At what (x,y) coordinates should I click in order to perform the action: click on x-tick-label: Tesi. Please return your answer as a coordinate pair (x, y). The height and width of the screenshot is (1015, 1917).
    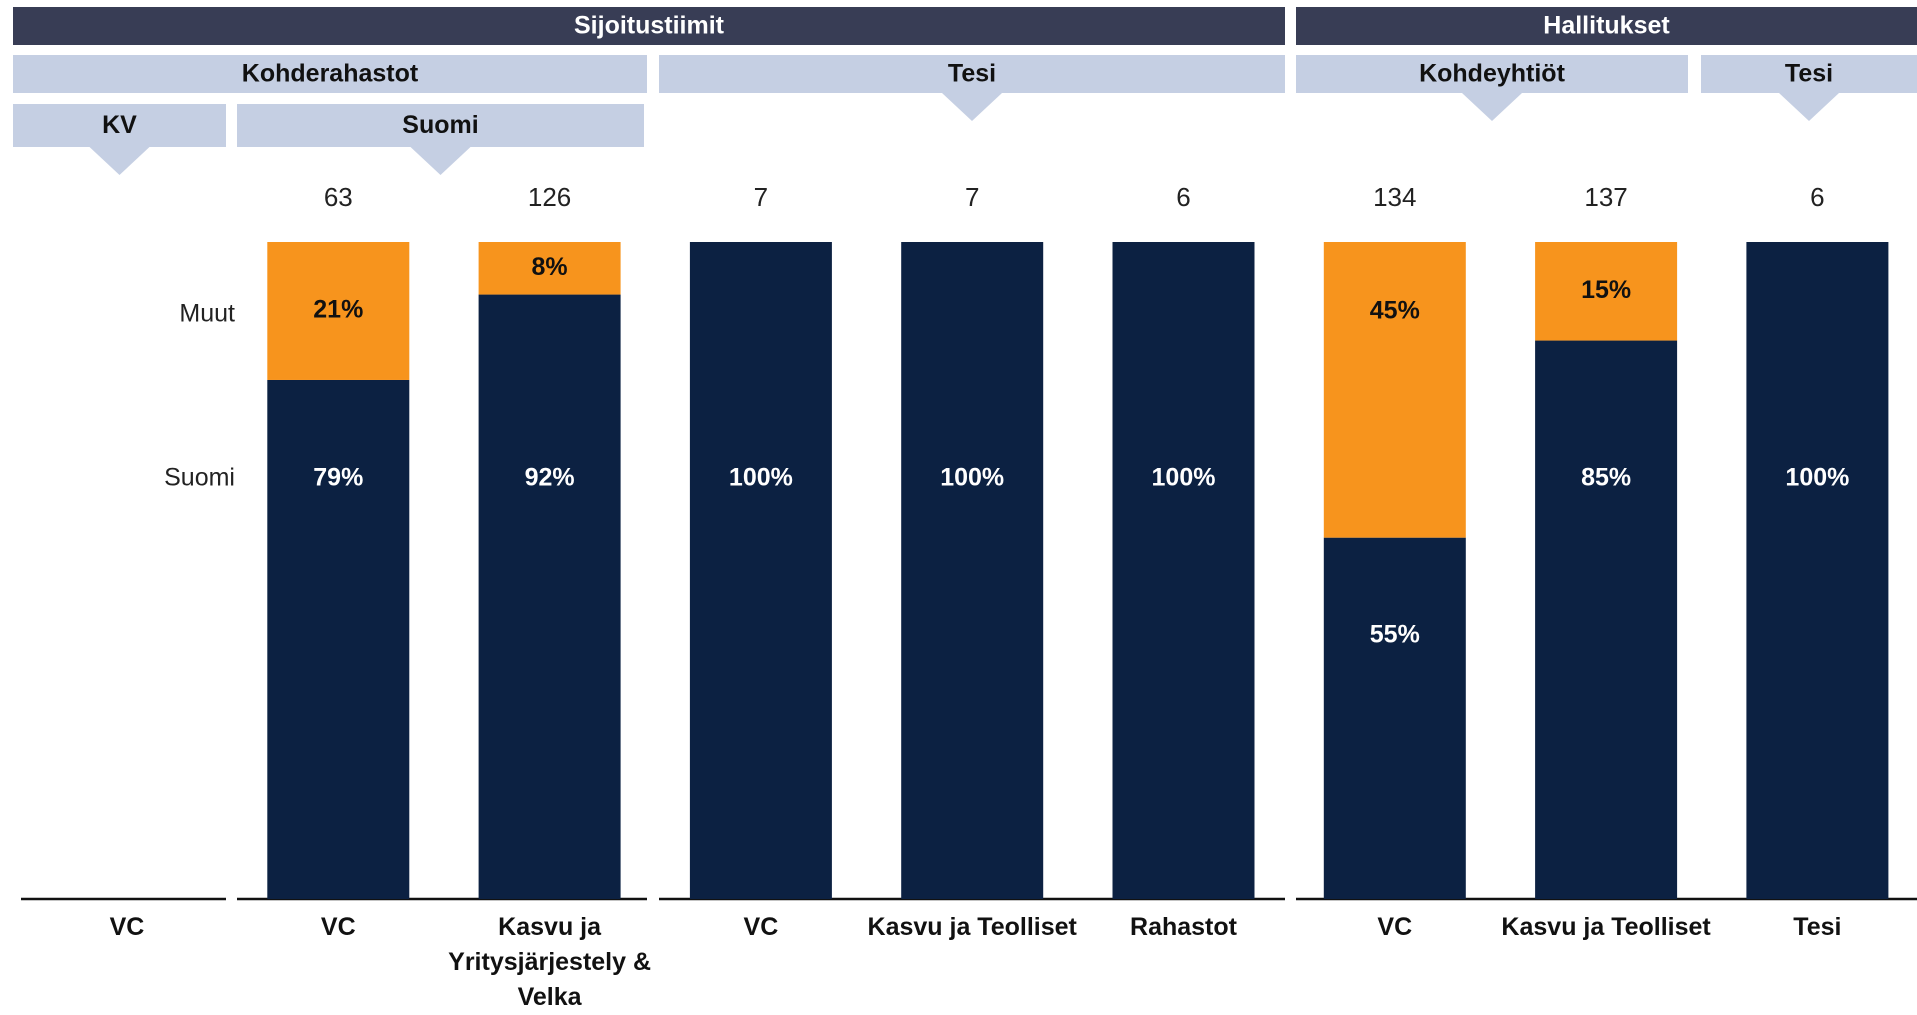
    Looking at the image, I should click on (1817, 927).